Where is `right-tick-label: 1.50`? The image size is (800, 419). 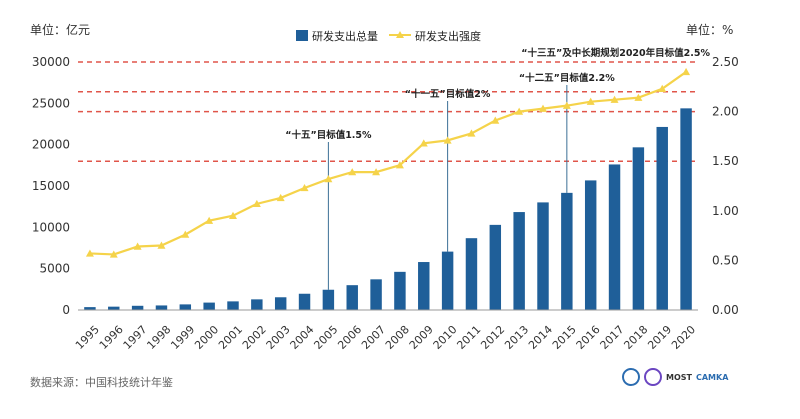
right-tick-label: 1.50 is located at coordinates (725, 161).